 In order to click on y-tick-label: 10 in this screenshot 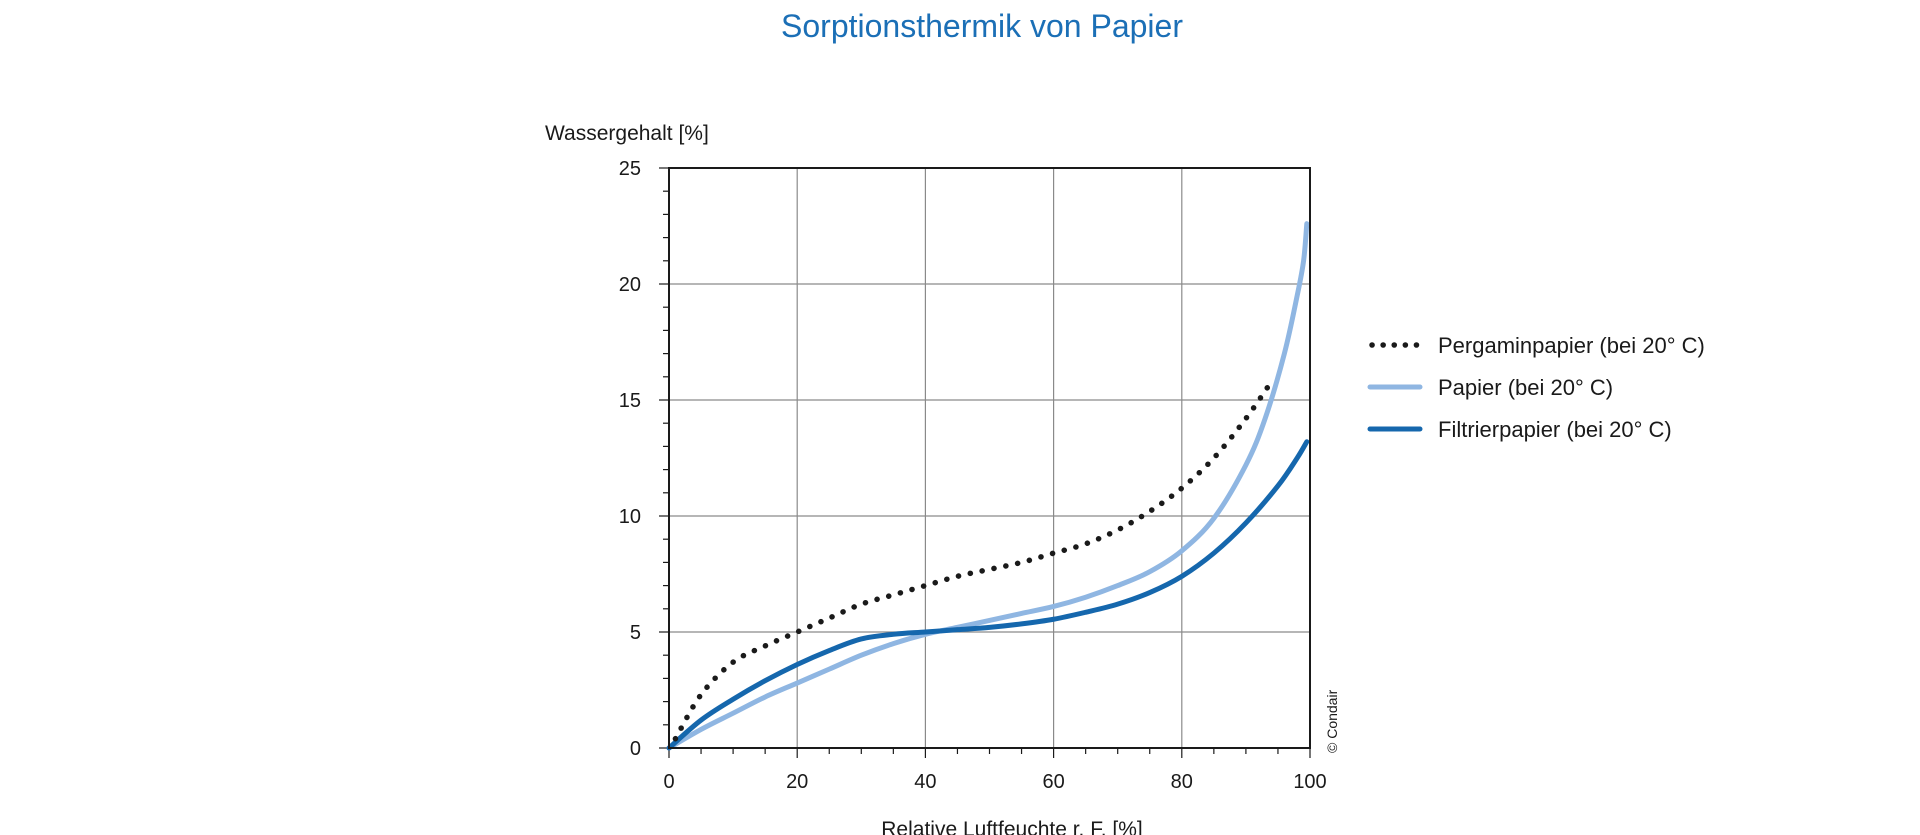, I will do `click(630, 517)`.